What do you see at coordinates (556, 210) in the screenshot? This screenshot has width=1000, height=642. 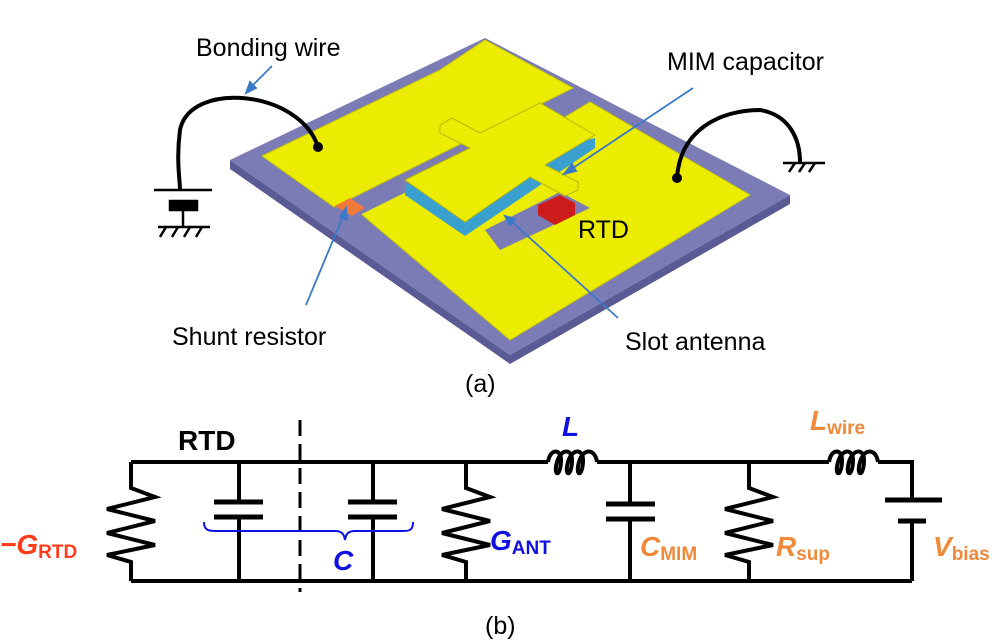 I see `rtd-mesa` at bounding box center [556, 210].